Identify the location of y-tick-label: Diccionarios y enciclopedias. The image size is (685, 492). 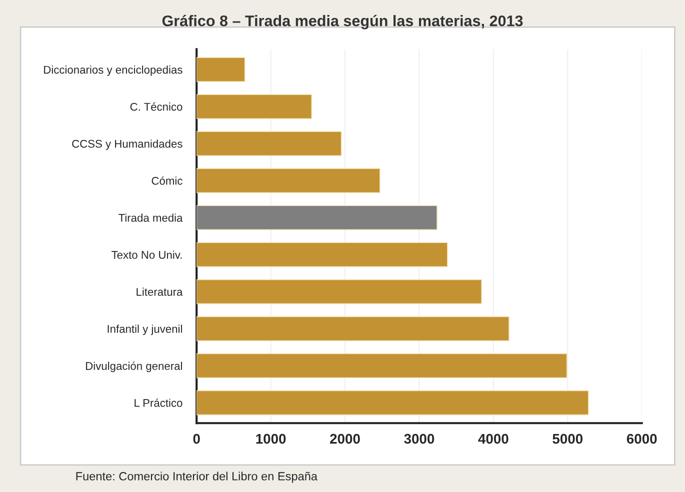
(113, 71).